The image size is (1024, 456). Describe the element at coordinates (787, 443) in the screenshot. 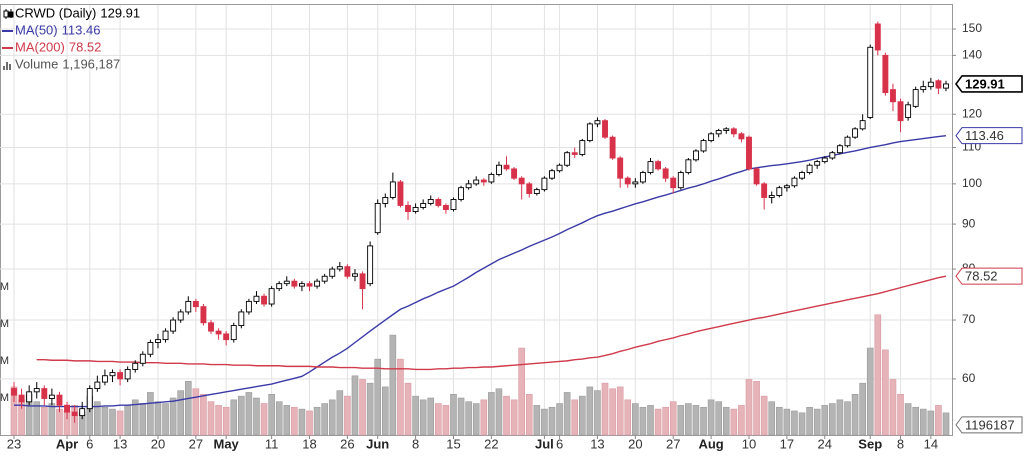

I see `x-tick-label: 17` at that location.